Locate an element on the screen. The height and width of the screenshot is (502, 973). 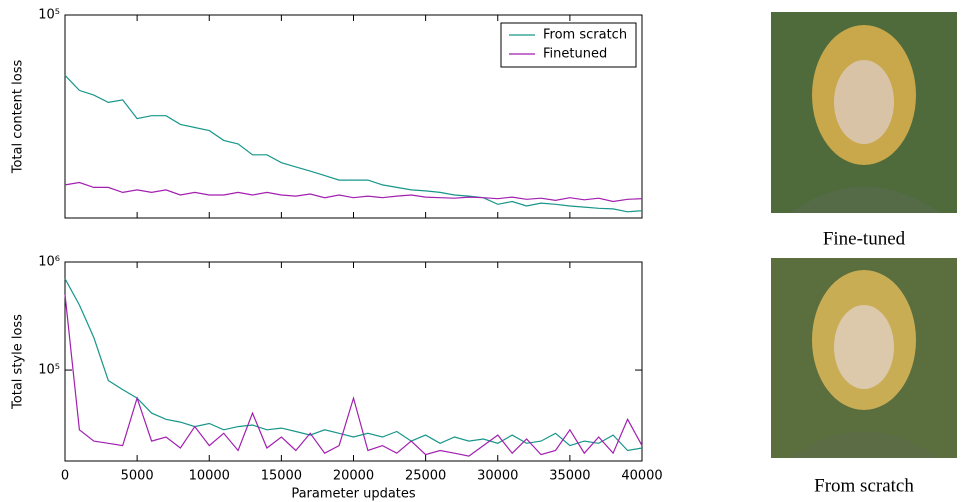
image-from-scratch is located at coordinates (864, 358).